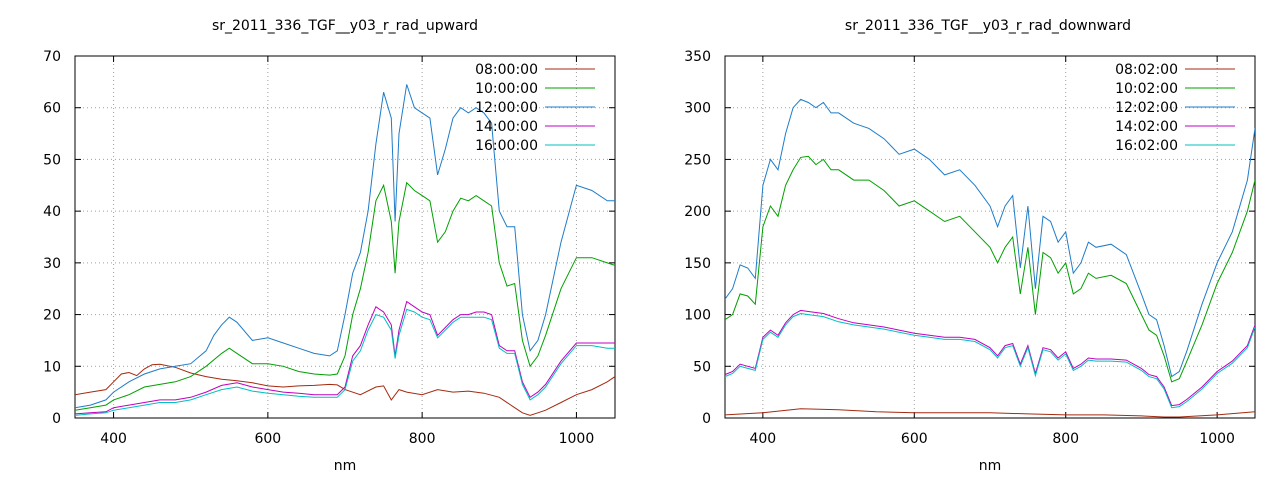 Image resolution: width=1280 pixels, height=480 pixels. I want to click on y-tick-label: 350, so click(697, 57).